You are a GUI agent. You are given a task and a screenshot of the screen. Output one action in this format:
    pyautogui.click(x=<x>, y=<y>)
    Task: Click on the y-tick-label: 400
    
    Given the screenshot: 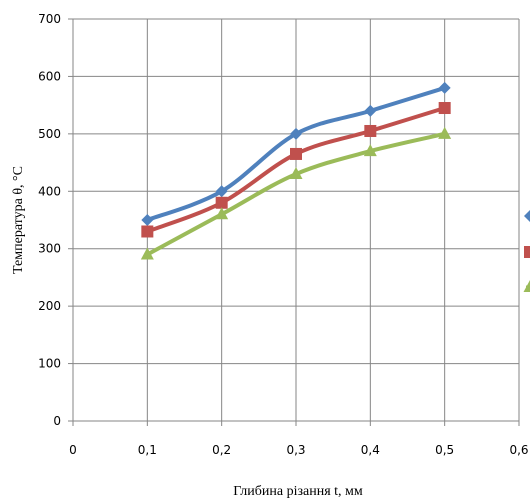 What is the action you would take?
    pyautogui.click(x=49, y=191)
    